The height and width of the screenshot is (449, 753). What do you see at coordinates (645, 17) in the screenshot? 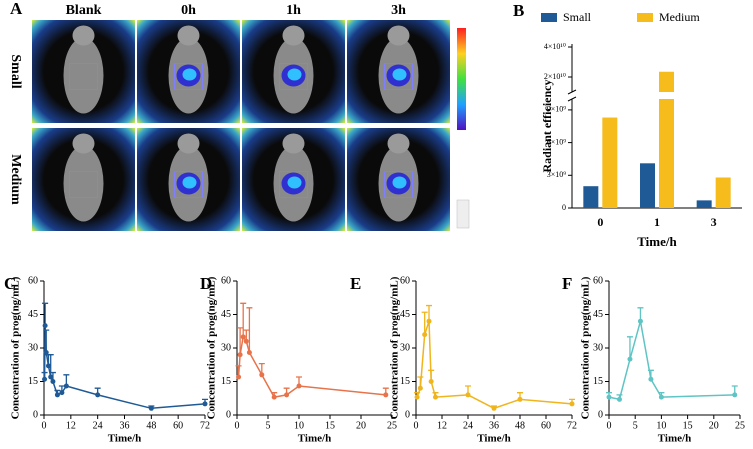
I see `legend-swatch` at bounding box center [645, 17].